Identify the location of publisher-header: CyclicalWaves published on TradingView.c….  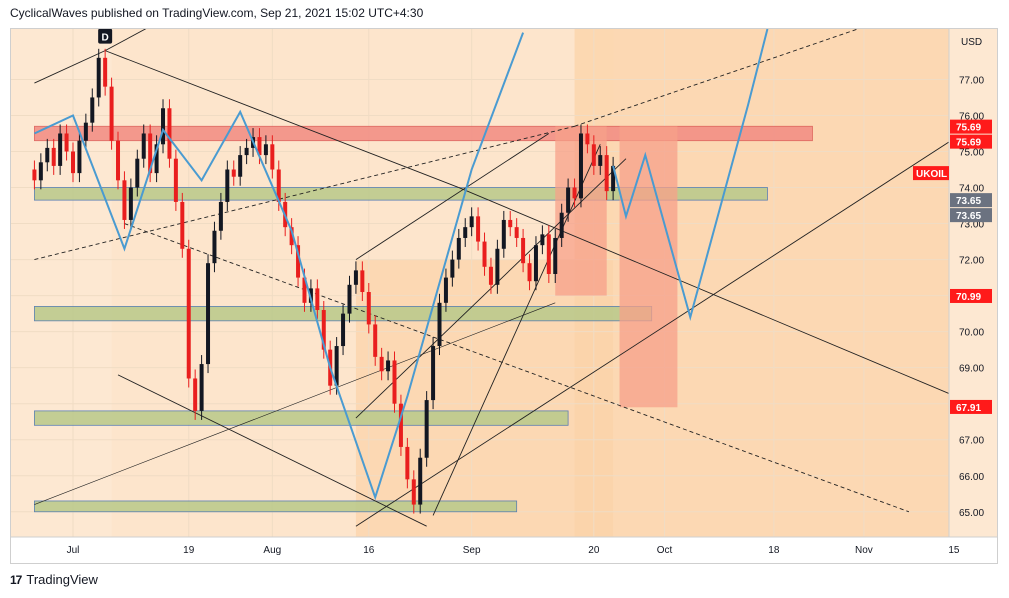
(217, 13).